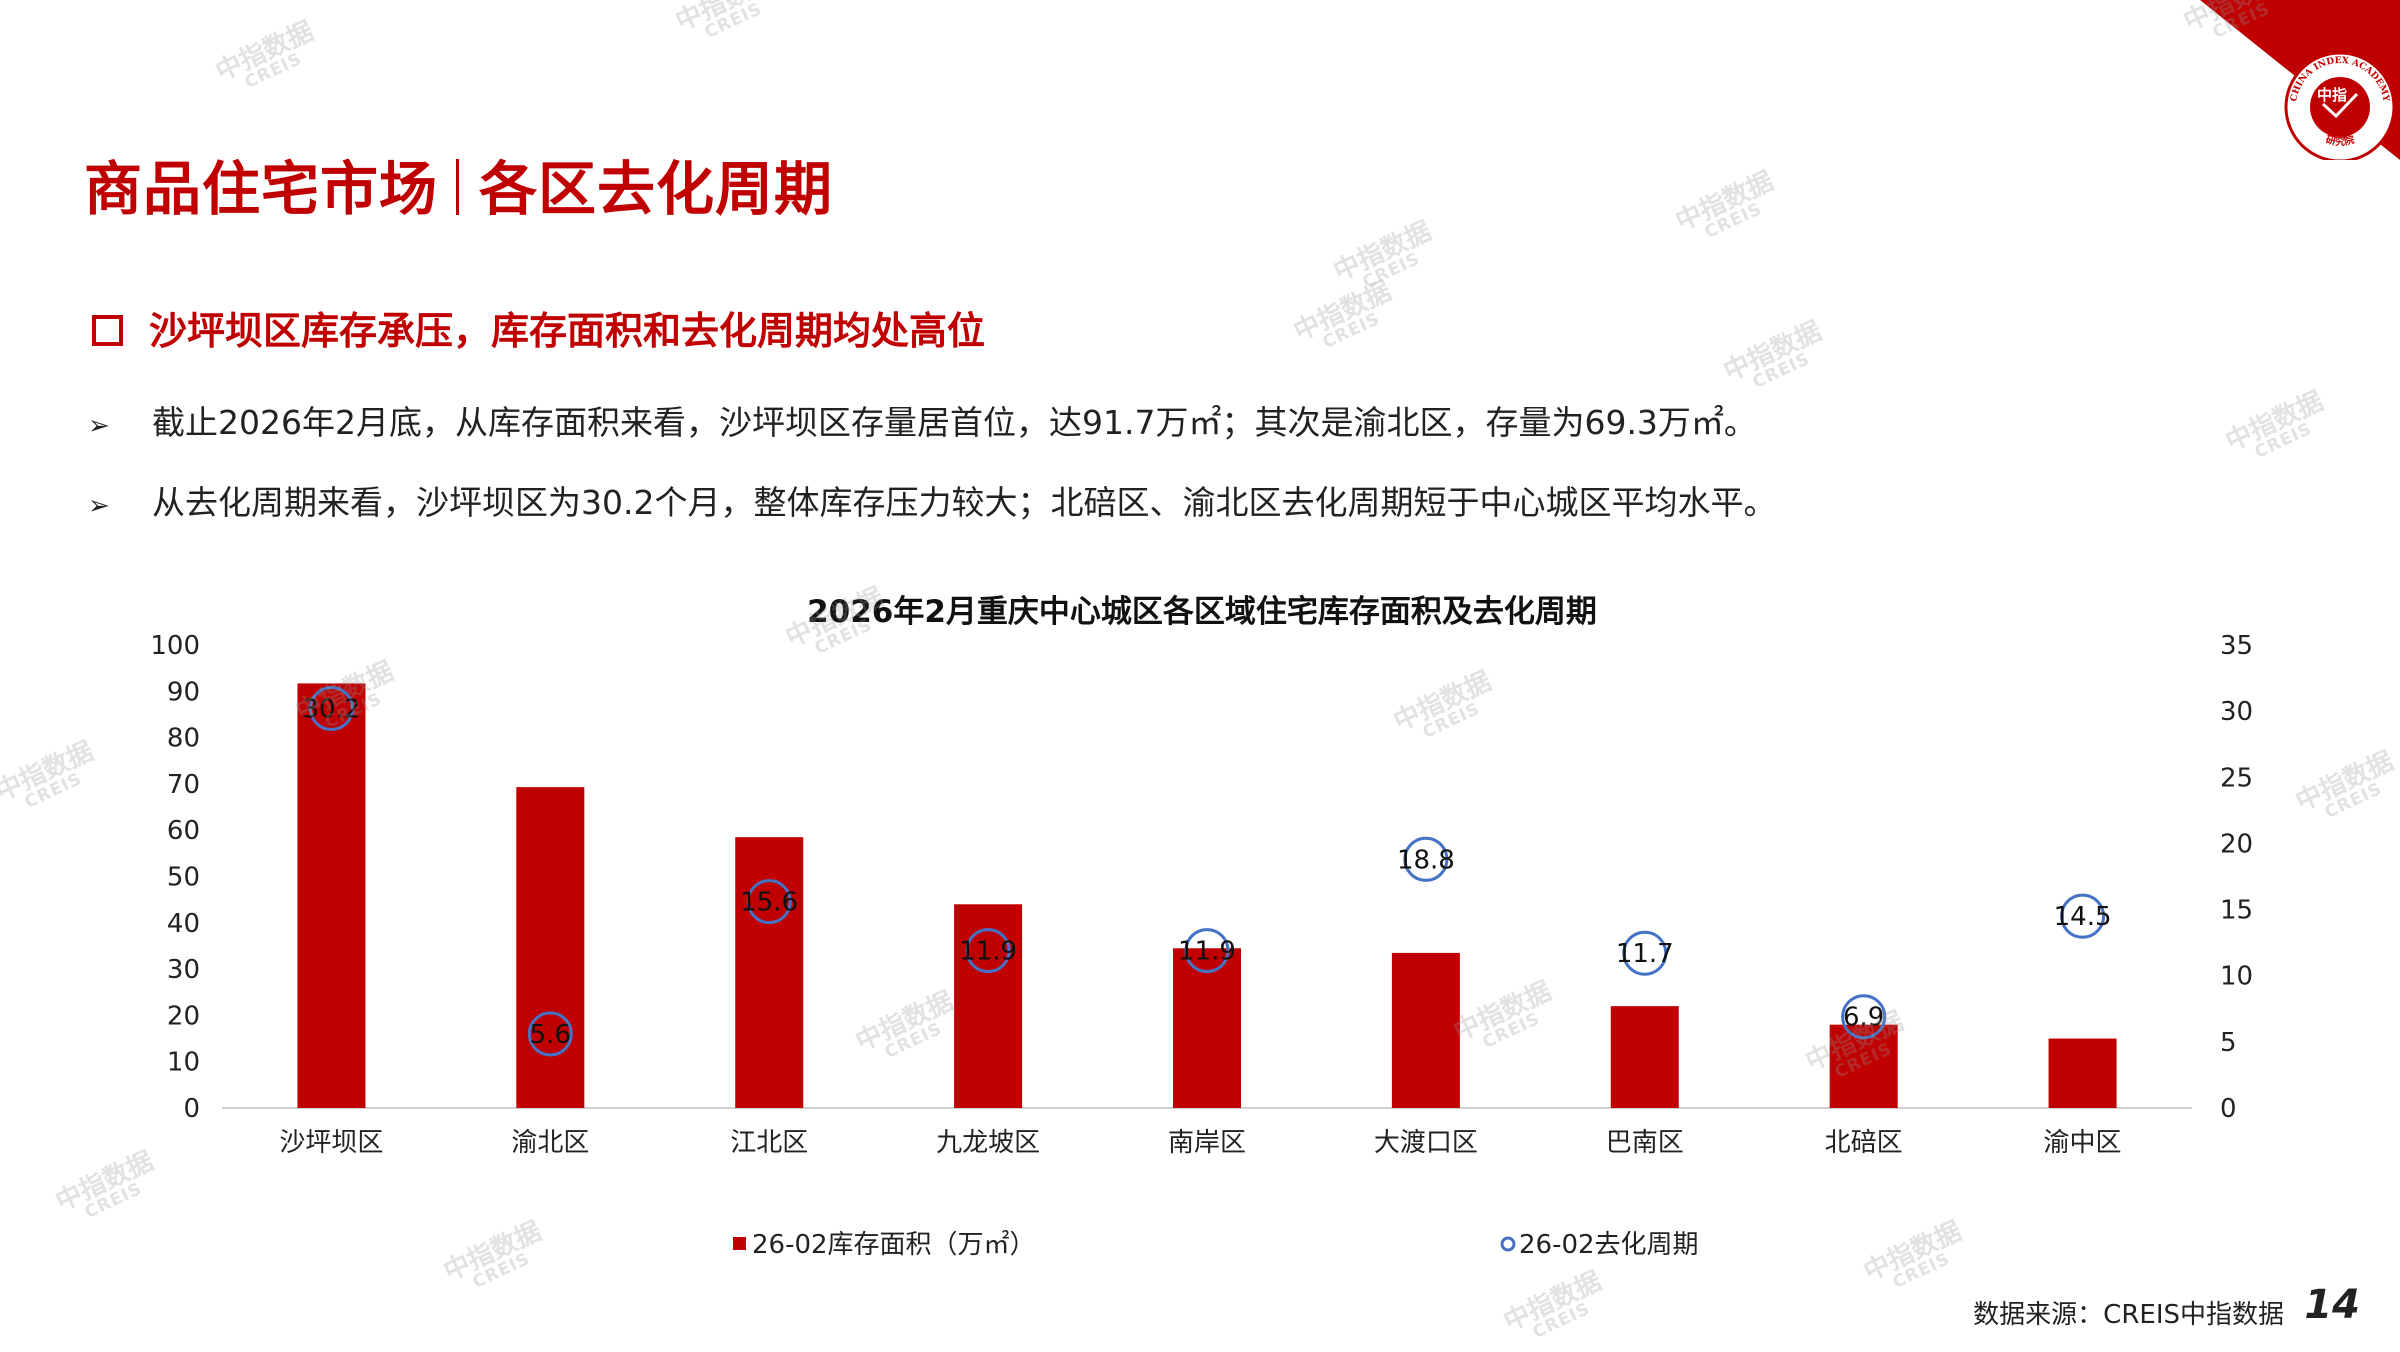 The width and height of the screenshot is (2400, 1352). Describe the element at coordinates (107, 330) in the screenshot. I see `square-bullet-icon` at that location.